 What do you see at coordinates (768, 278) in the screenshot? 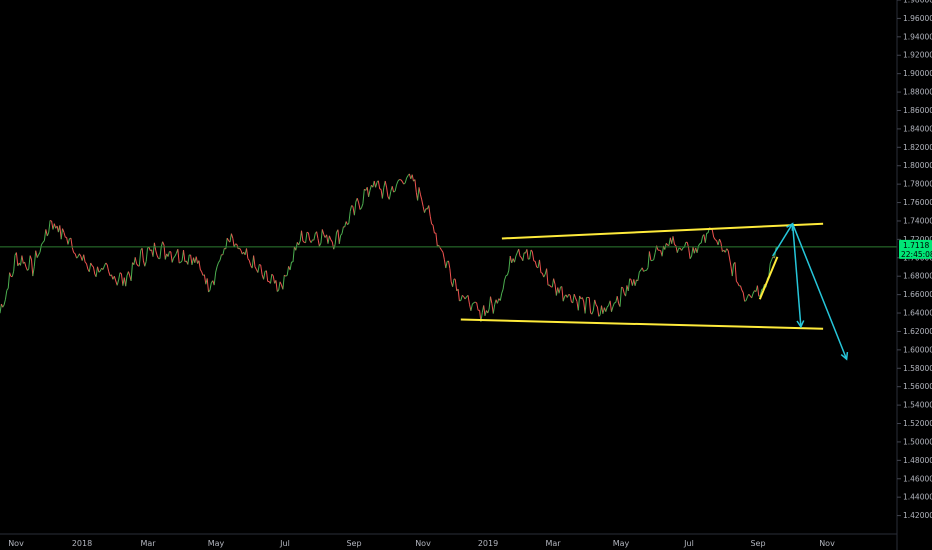
I see `up-leg-line` at bounding box center [768, 278].